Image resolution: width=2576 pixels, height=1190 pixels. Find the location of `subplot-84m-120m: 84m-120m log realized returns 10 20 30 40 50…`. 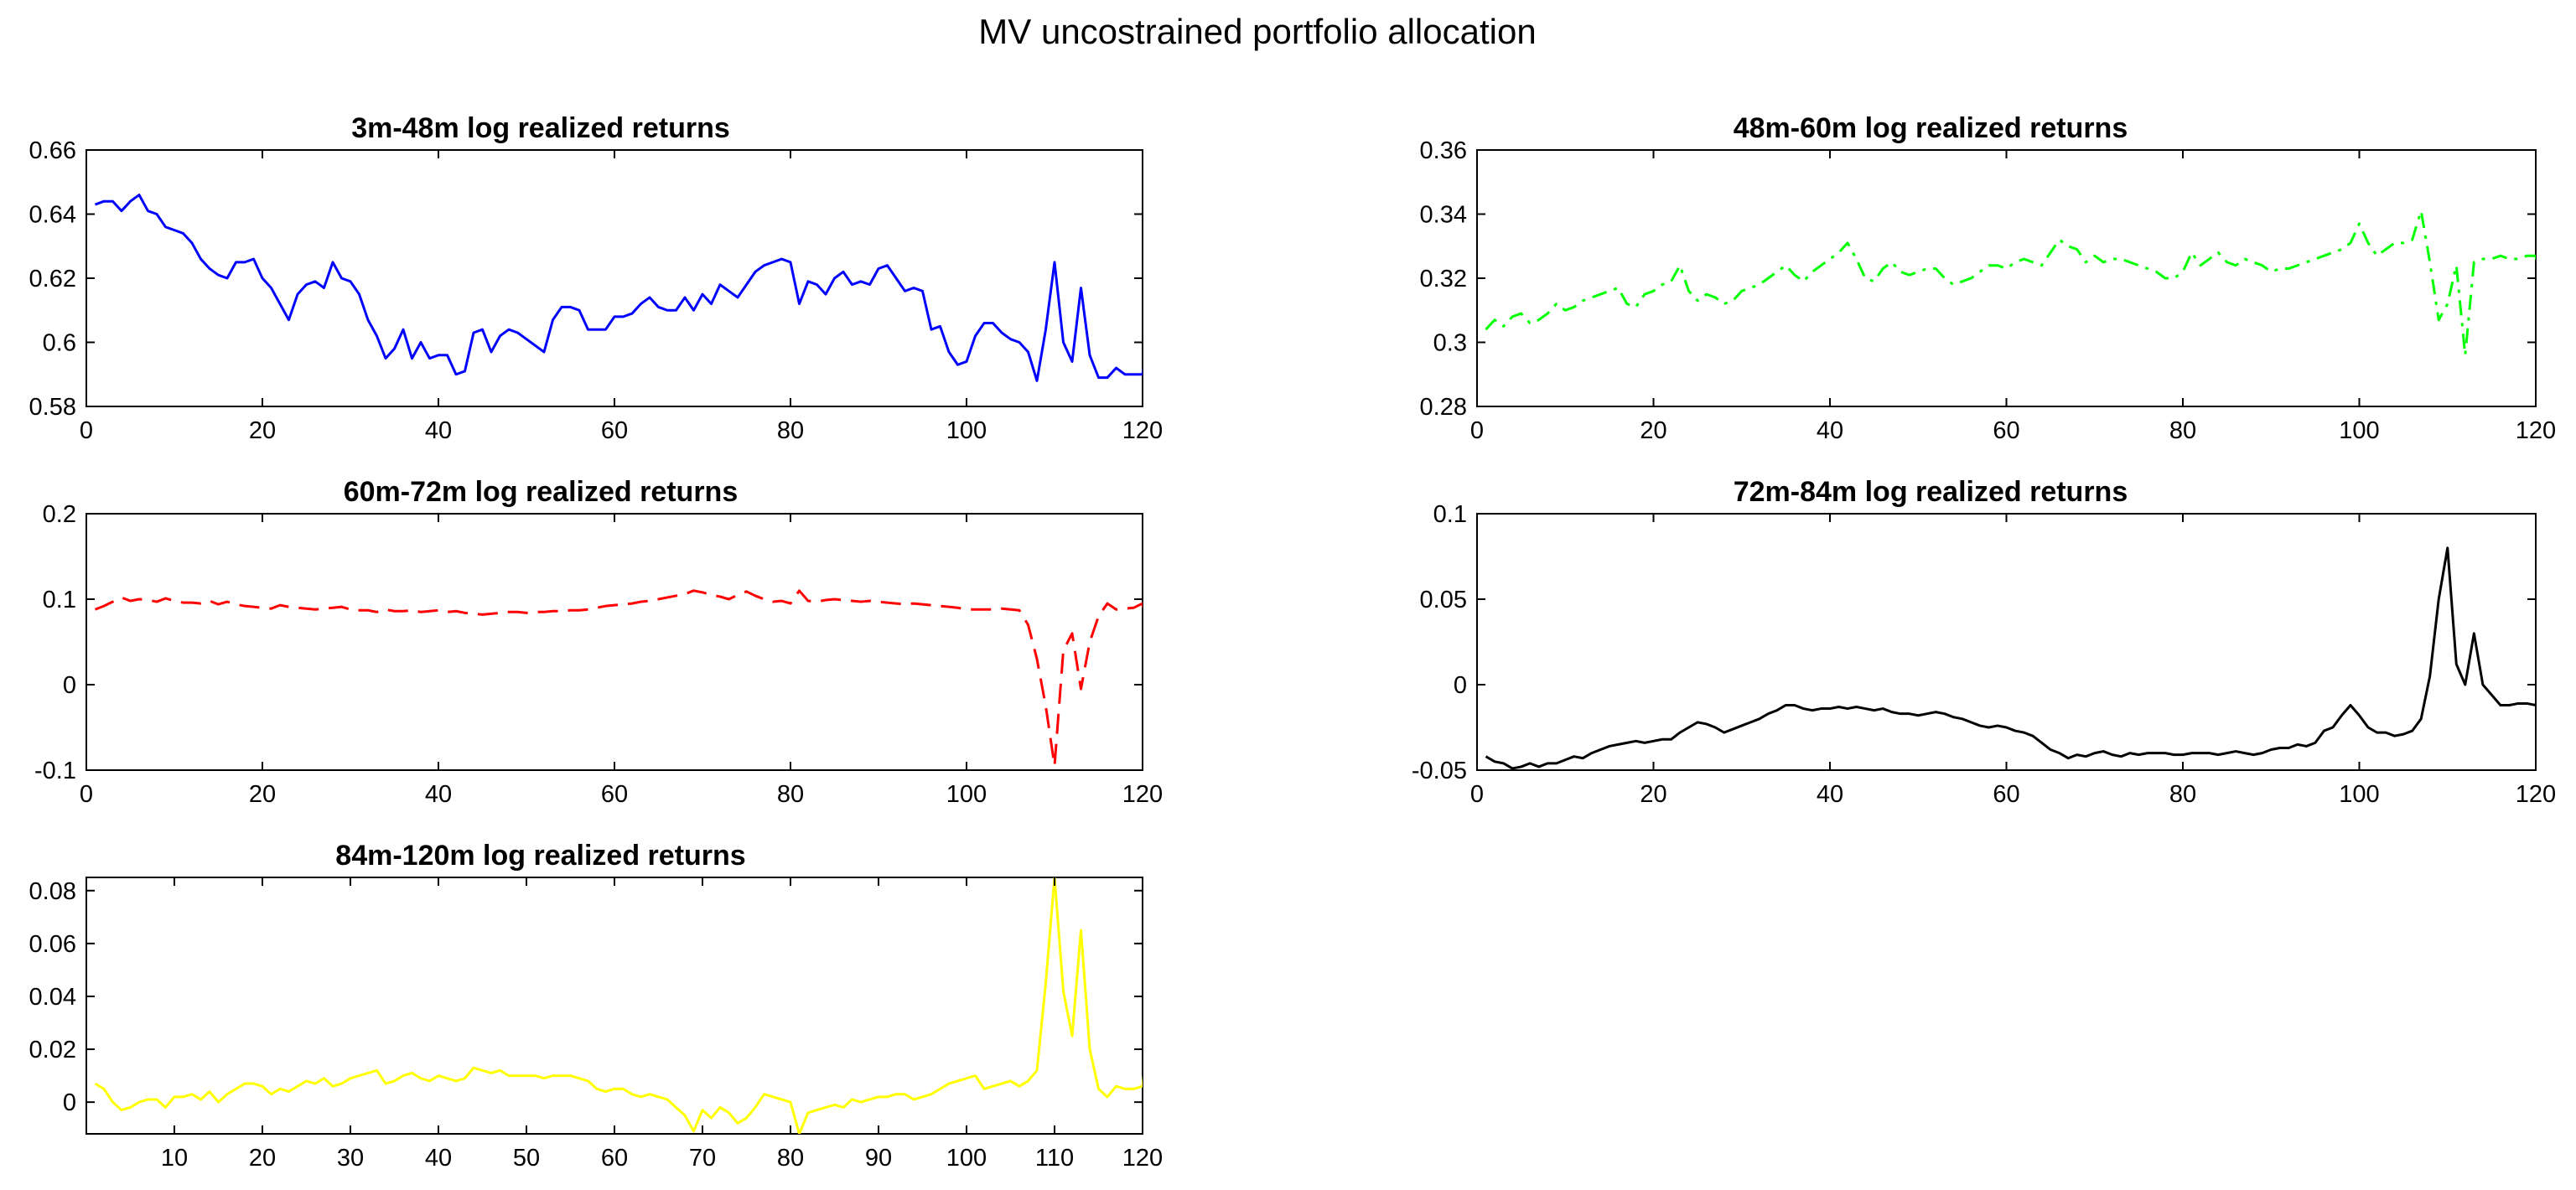

subplot-84m-120m: 84m-120m log realized returns 10 20 30 40 50… is located at coordinates (596, 1006).